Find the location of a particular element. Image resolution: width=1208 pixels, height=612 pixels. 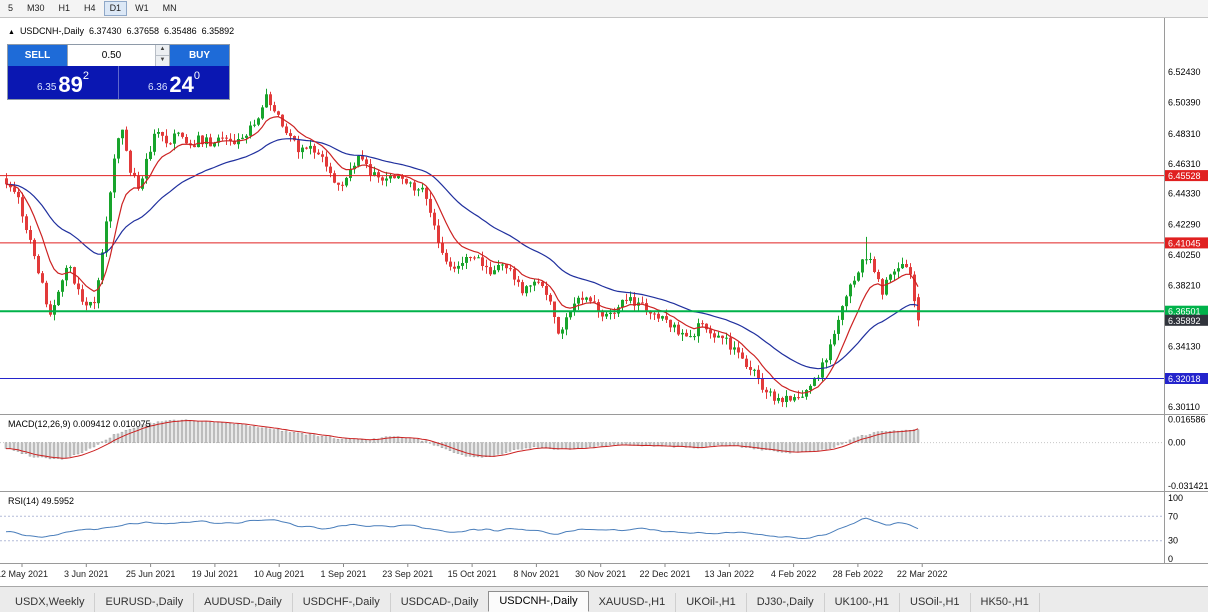

svg-text: 6.42290 is located at coordinates (1184, 224).